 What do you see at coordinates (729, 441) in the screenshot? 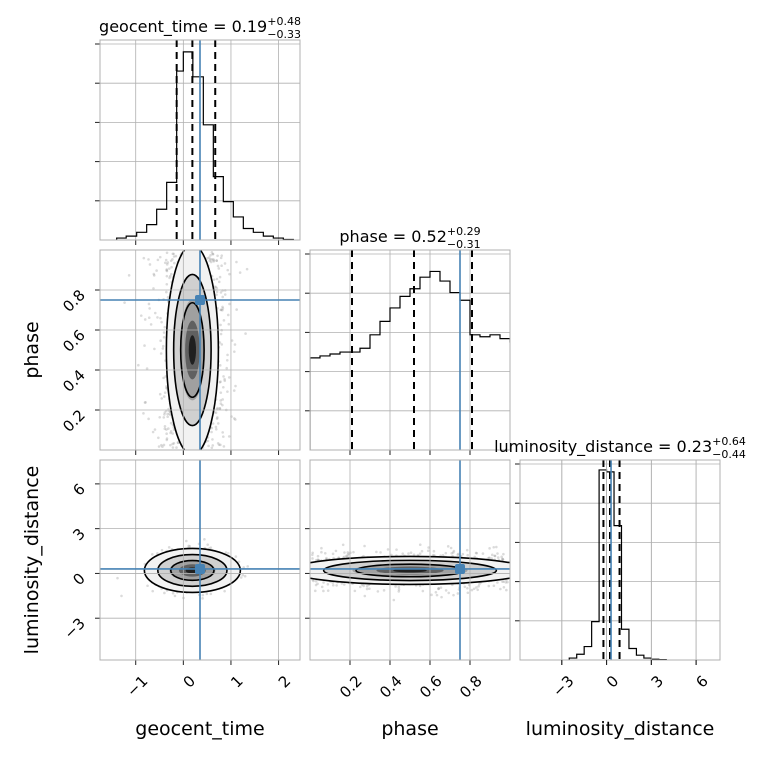
I see `title-upper-error: +0.64` at bounding box center [729, 441].